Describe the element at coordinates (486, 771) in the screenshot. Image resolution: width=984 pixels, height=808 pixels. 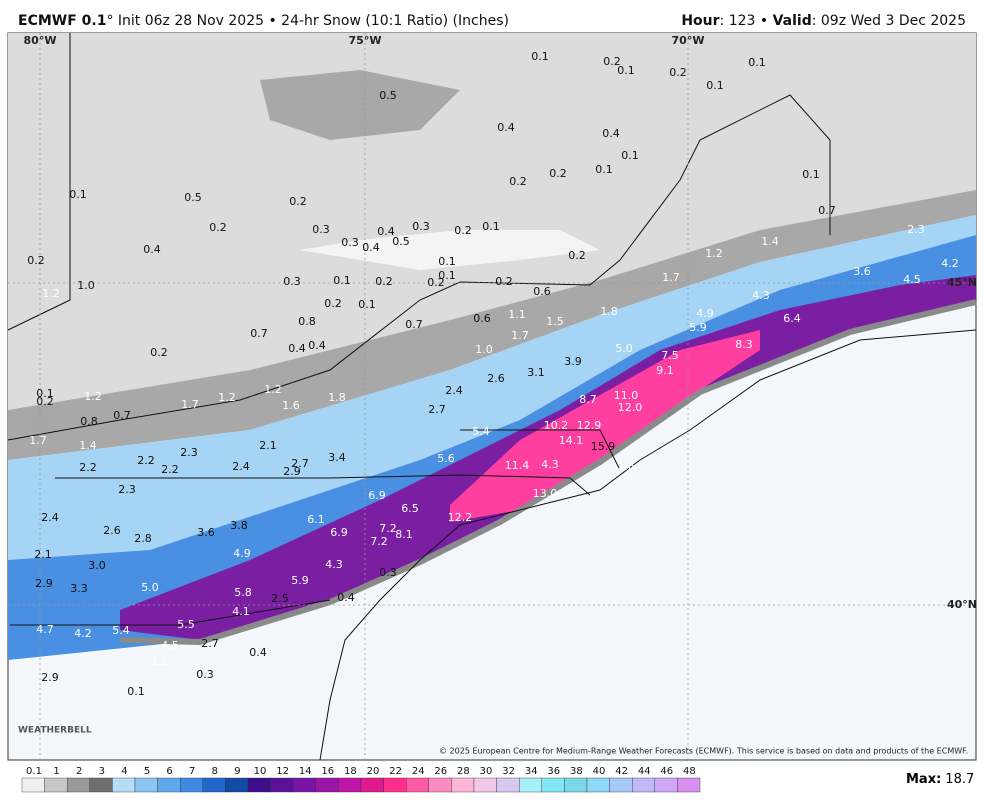
I see `legend-label: 30` at that location.